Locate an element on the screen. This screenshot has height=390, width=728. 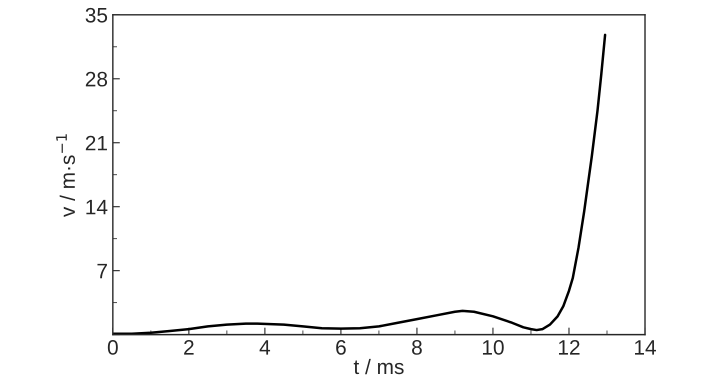
y-tick-label: 28 is located at coordinates (97, 79).